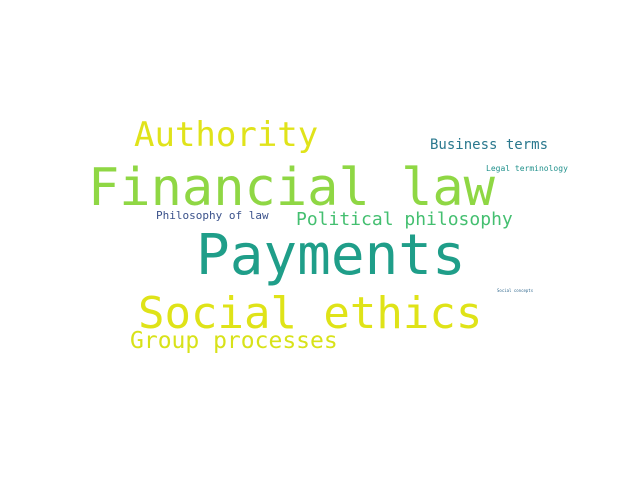  Describe the element at coordinates (291, 188) in the screenshot. I see `word-financial-law: Financial law` at that location.